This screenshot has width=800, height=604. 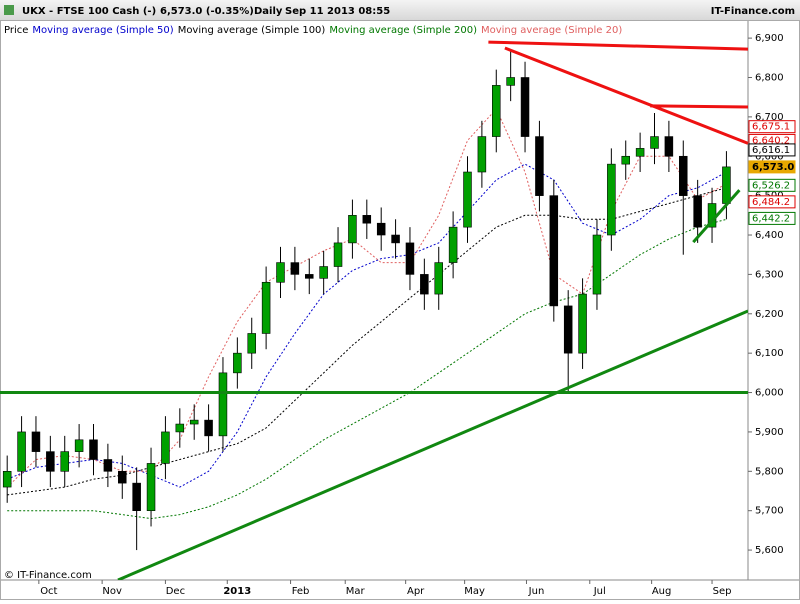 What do you see at coordinates (536, 591) in the screenshot?
I see `x-tick-label: Jun` at bounding box center [536, 591].